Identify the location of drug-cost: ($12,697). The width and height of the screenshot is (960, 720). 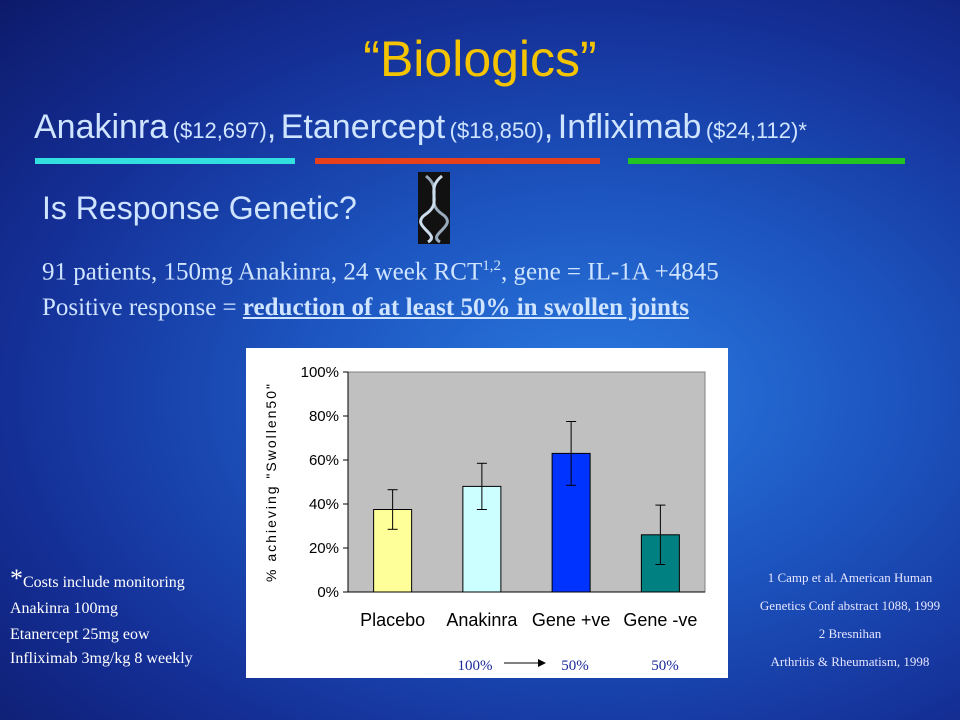
(219, 130).